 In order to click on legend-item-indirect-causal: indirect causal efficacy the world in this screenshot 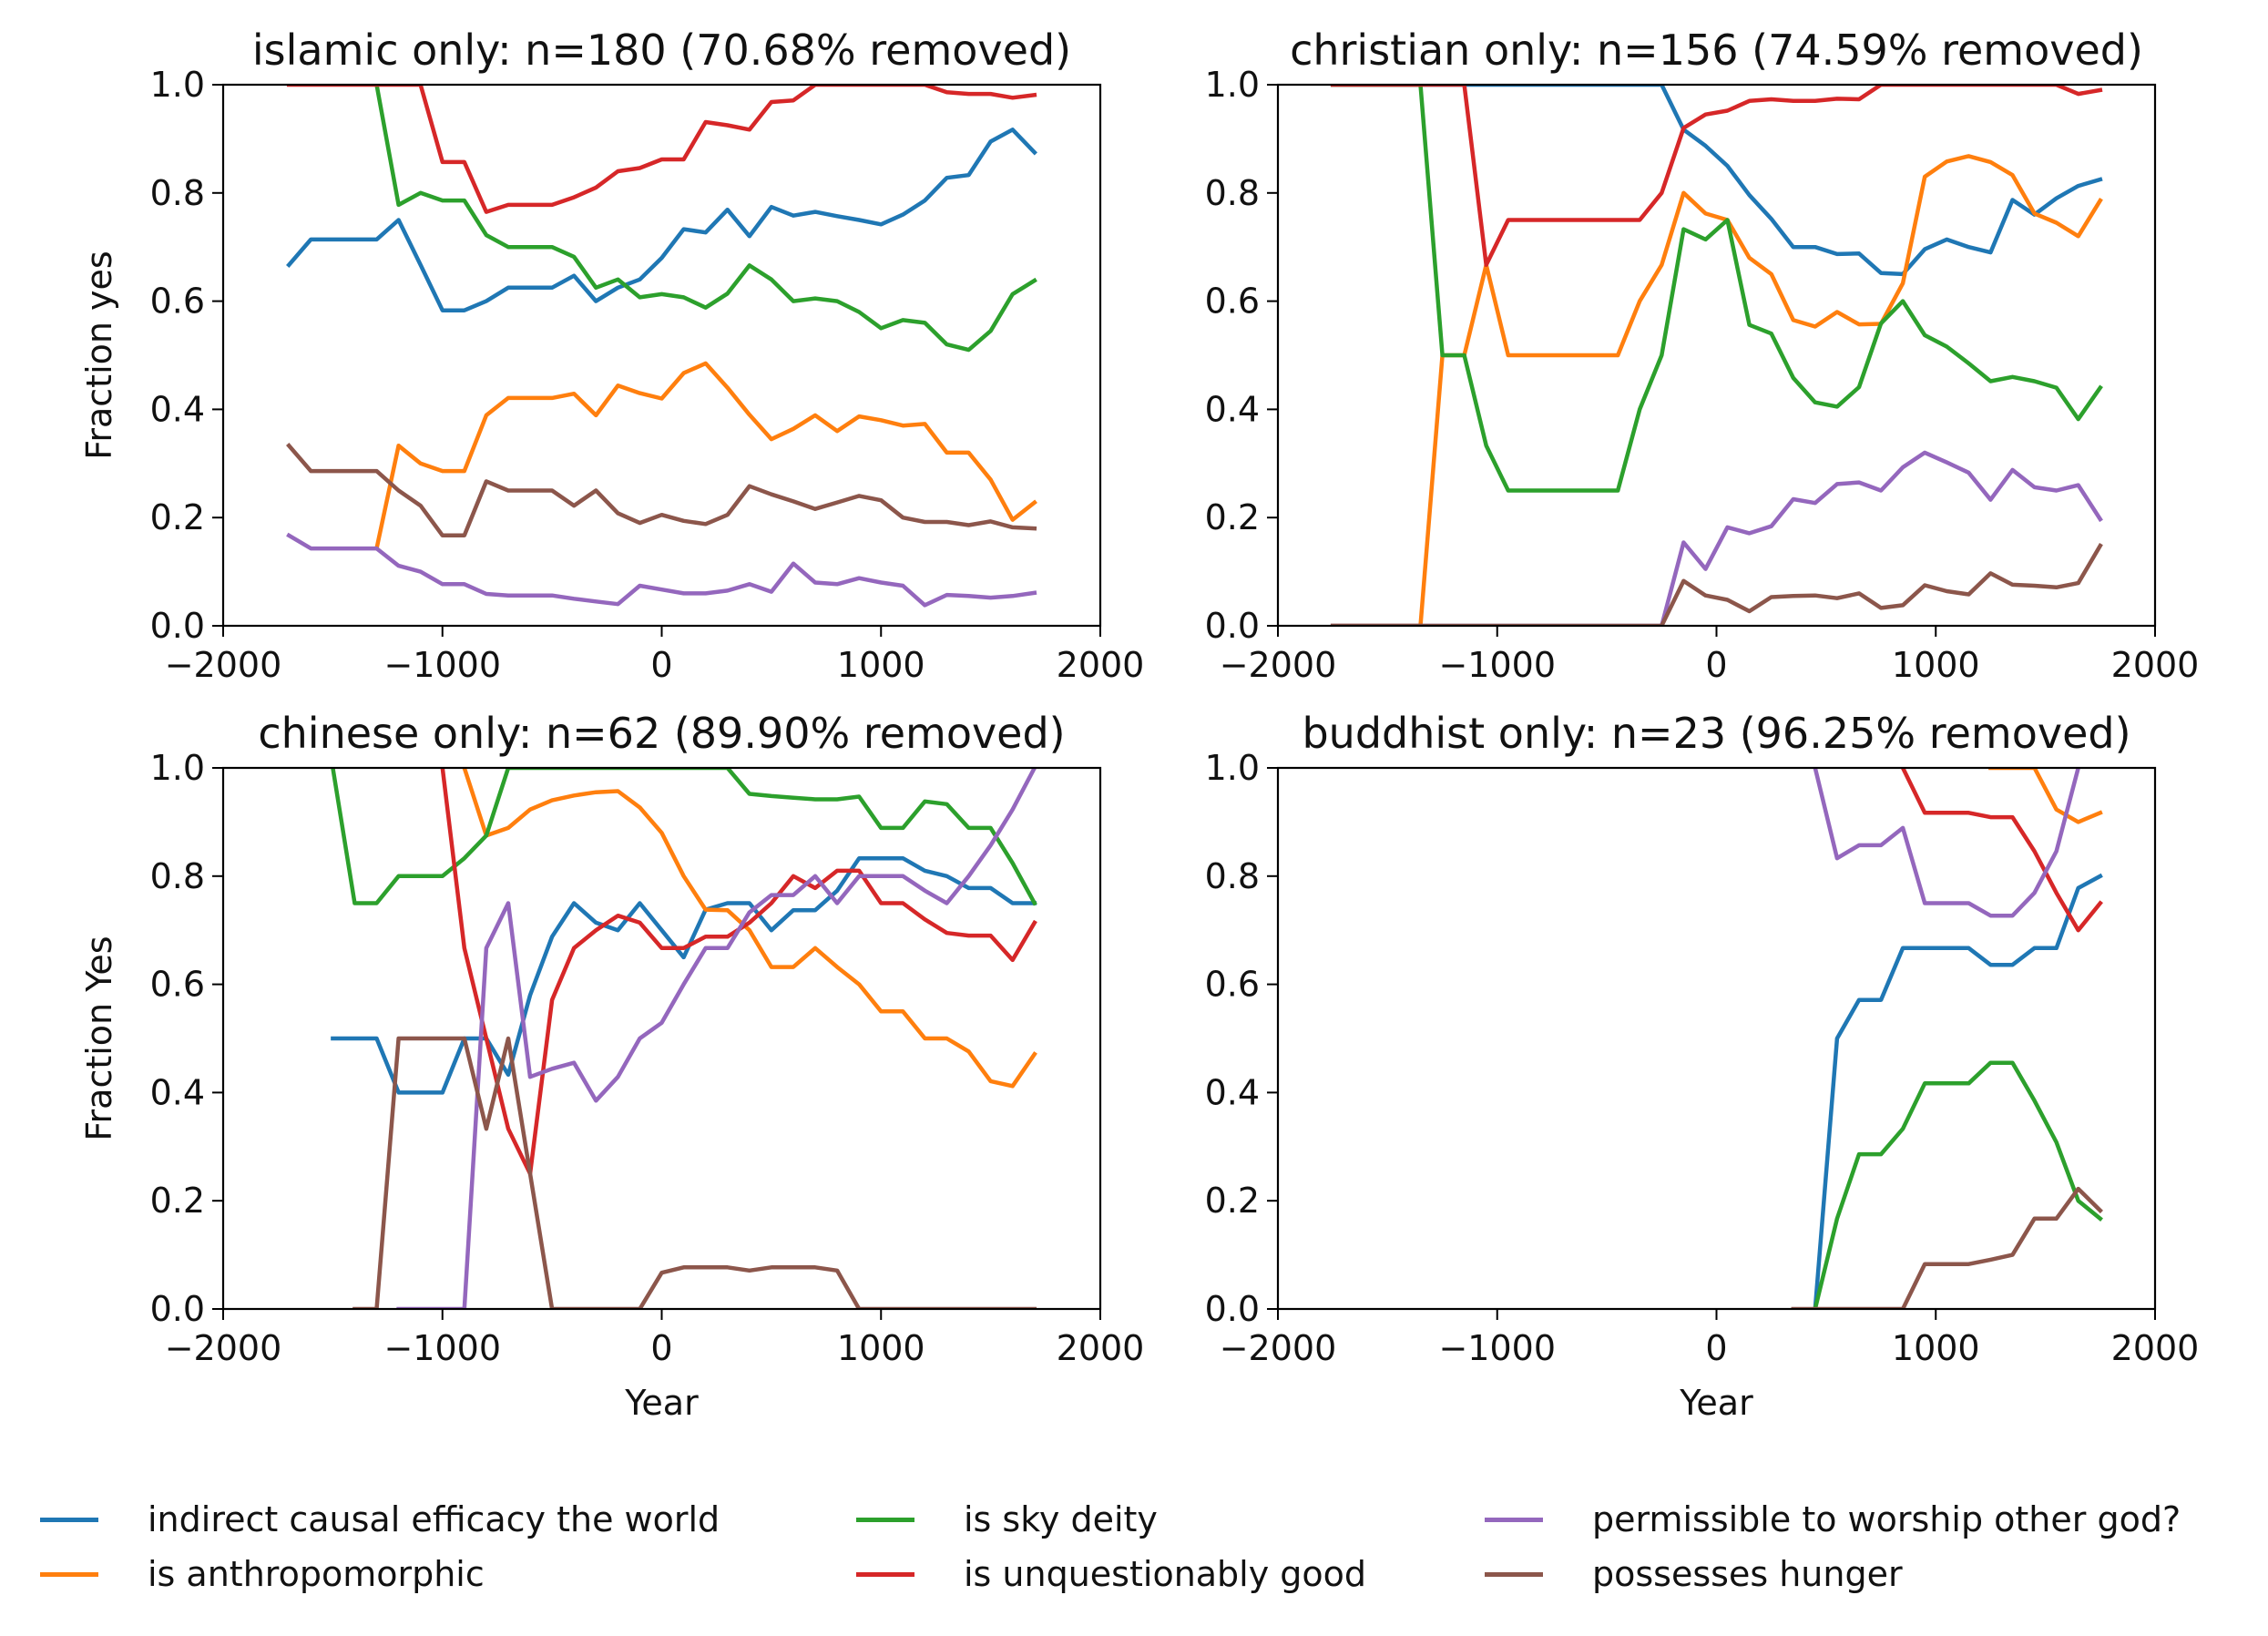, I will do `click(380, 1519)`.